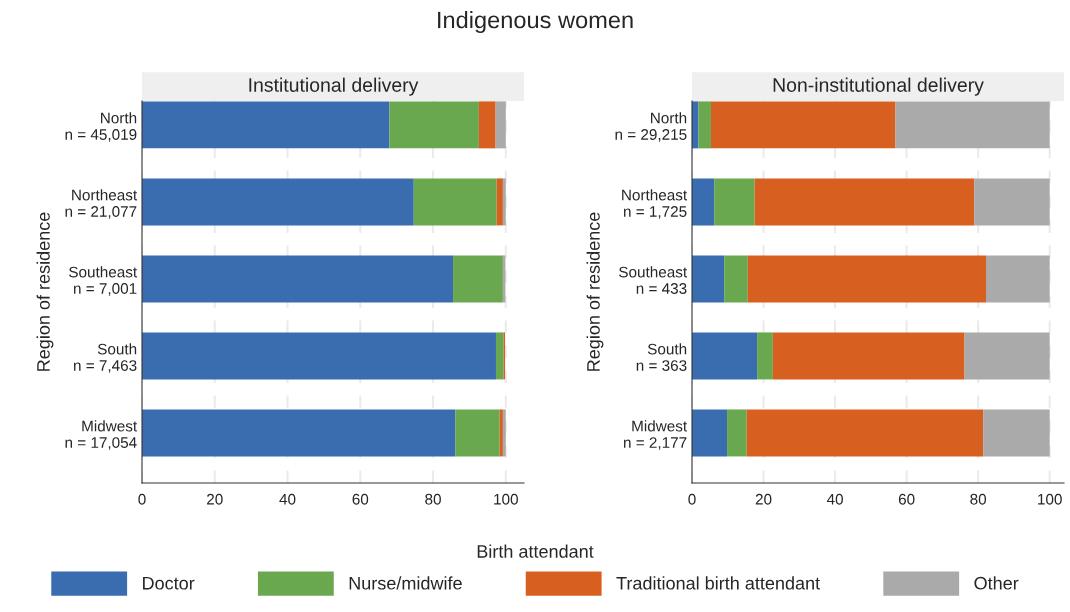  Describe the element at coordinates (656, 435) in the screenshot. I see `y-tick-label: Midwest n = 2,177` at that location.